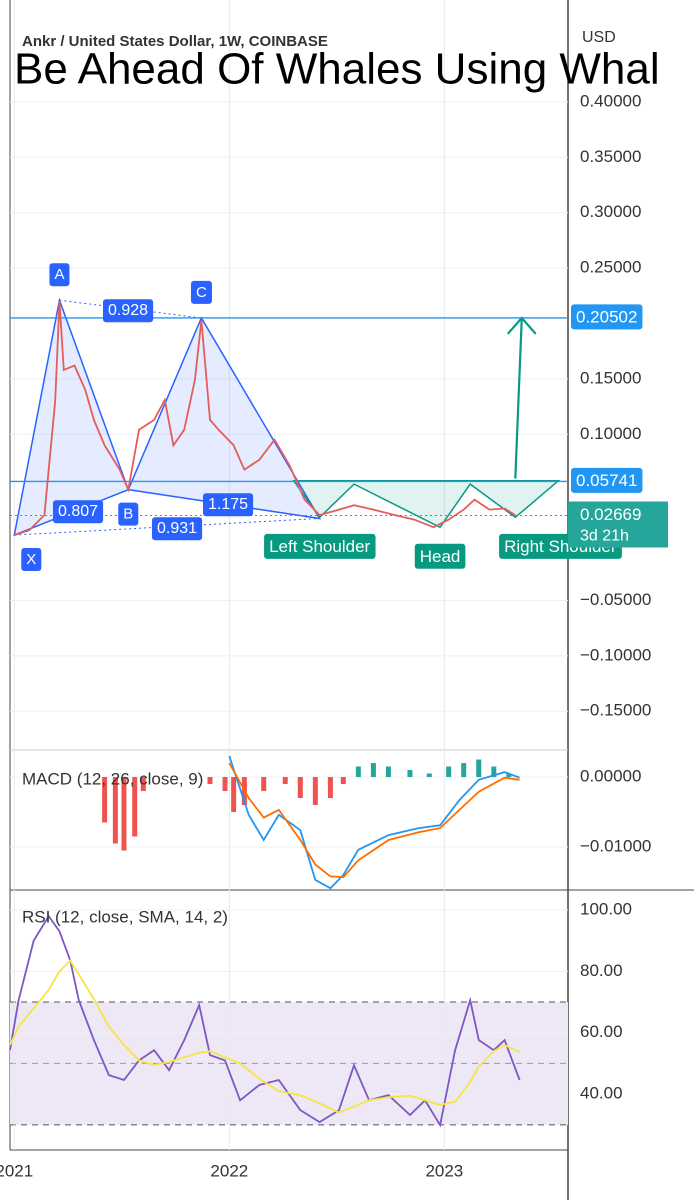 The height and width of the screenshot is (1200, 694). I want to click on y-tick-label: −0.10000, so click(615, 654).